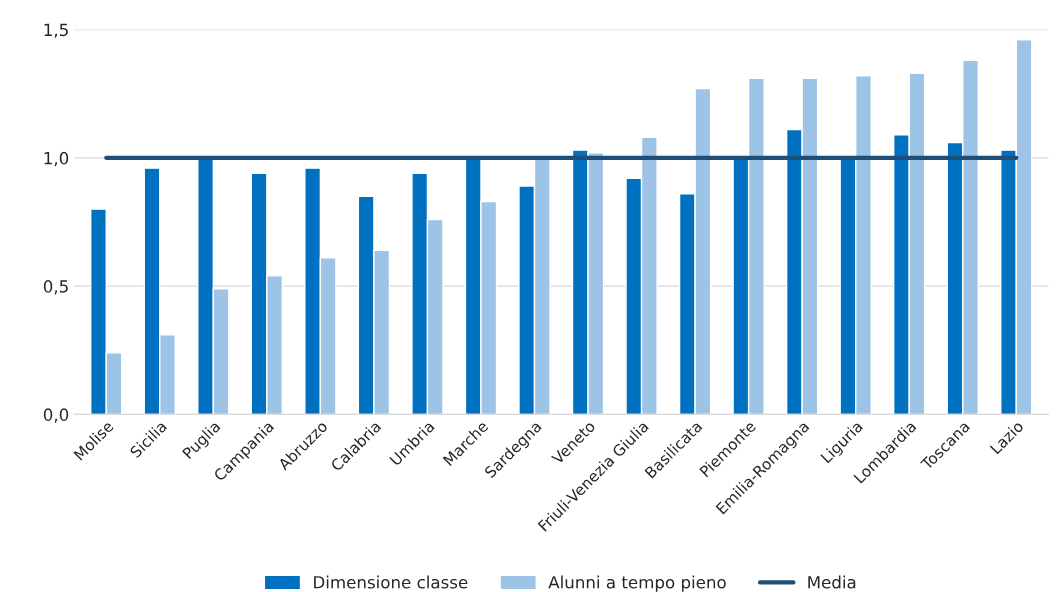  What do you see at coordinates (55, 287) in the screenshot?
I see `y-tick-label: 0,5` at bounding box center [55, 287].